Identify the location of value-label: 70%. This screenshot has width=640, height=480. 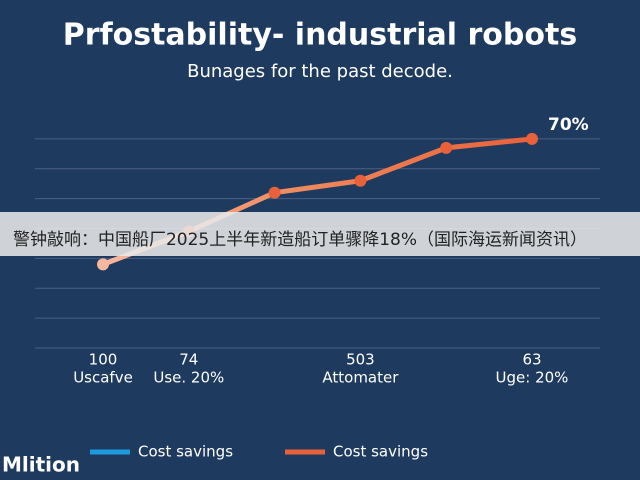
(568, 125).